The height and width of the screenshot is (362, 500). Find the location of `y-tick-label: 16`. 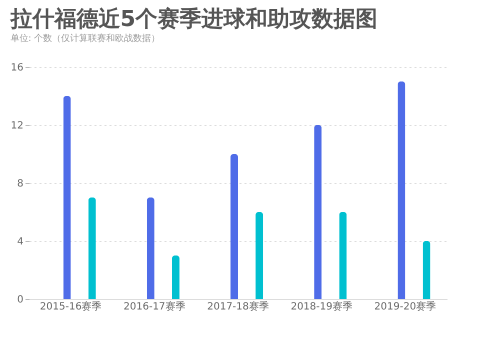

y-tick-label: 16 is located at coordinates (17, 68).